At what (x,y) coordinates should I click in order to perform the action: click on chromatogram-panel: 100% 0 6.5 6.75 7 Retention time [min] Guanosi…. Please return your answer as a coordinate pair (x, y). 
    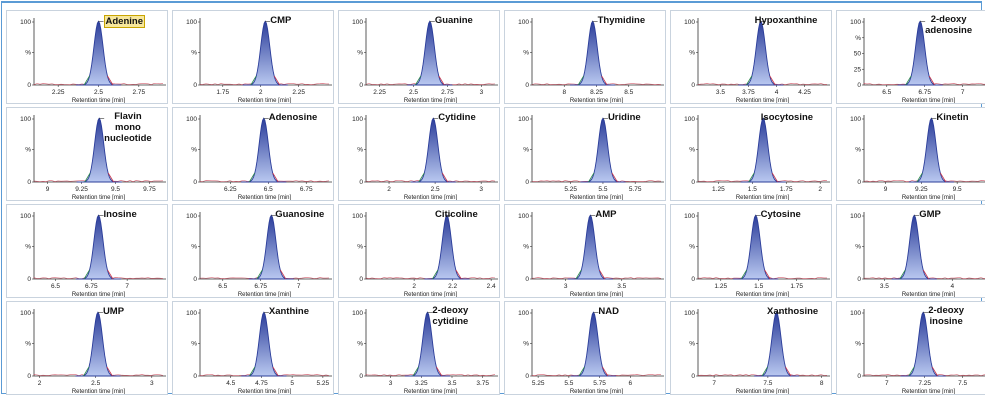
    Looking at the image, I should click on (253, 251).